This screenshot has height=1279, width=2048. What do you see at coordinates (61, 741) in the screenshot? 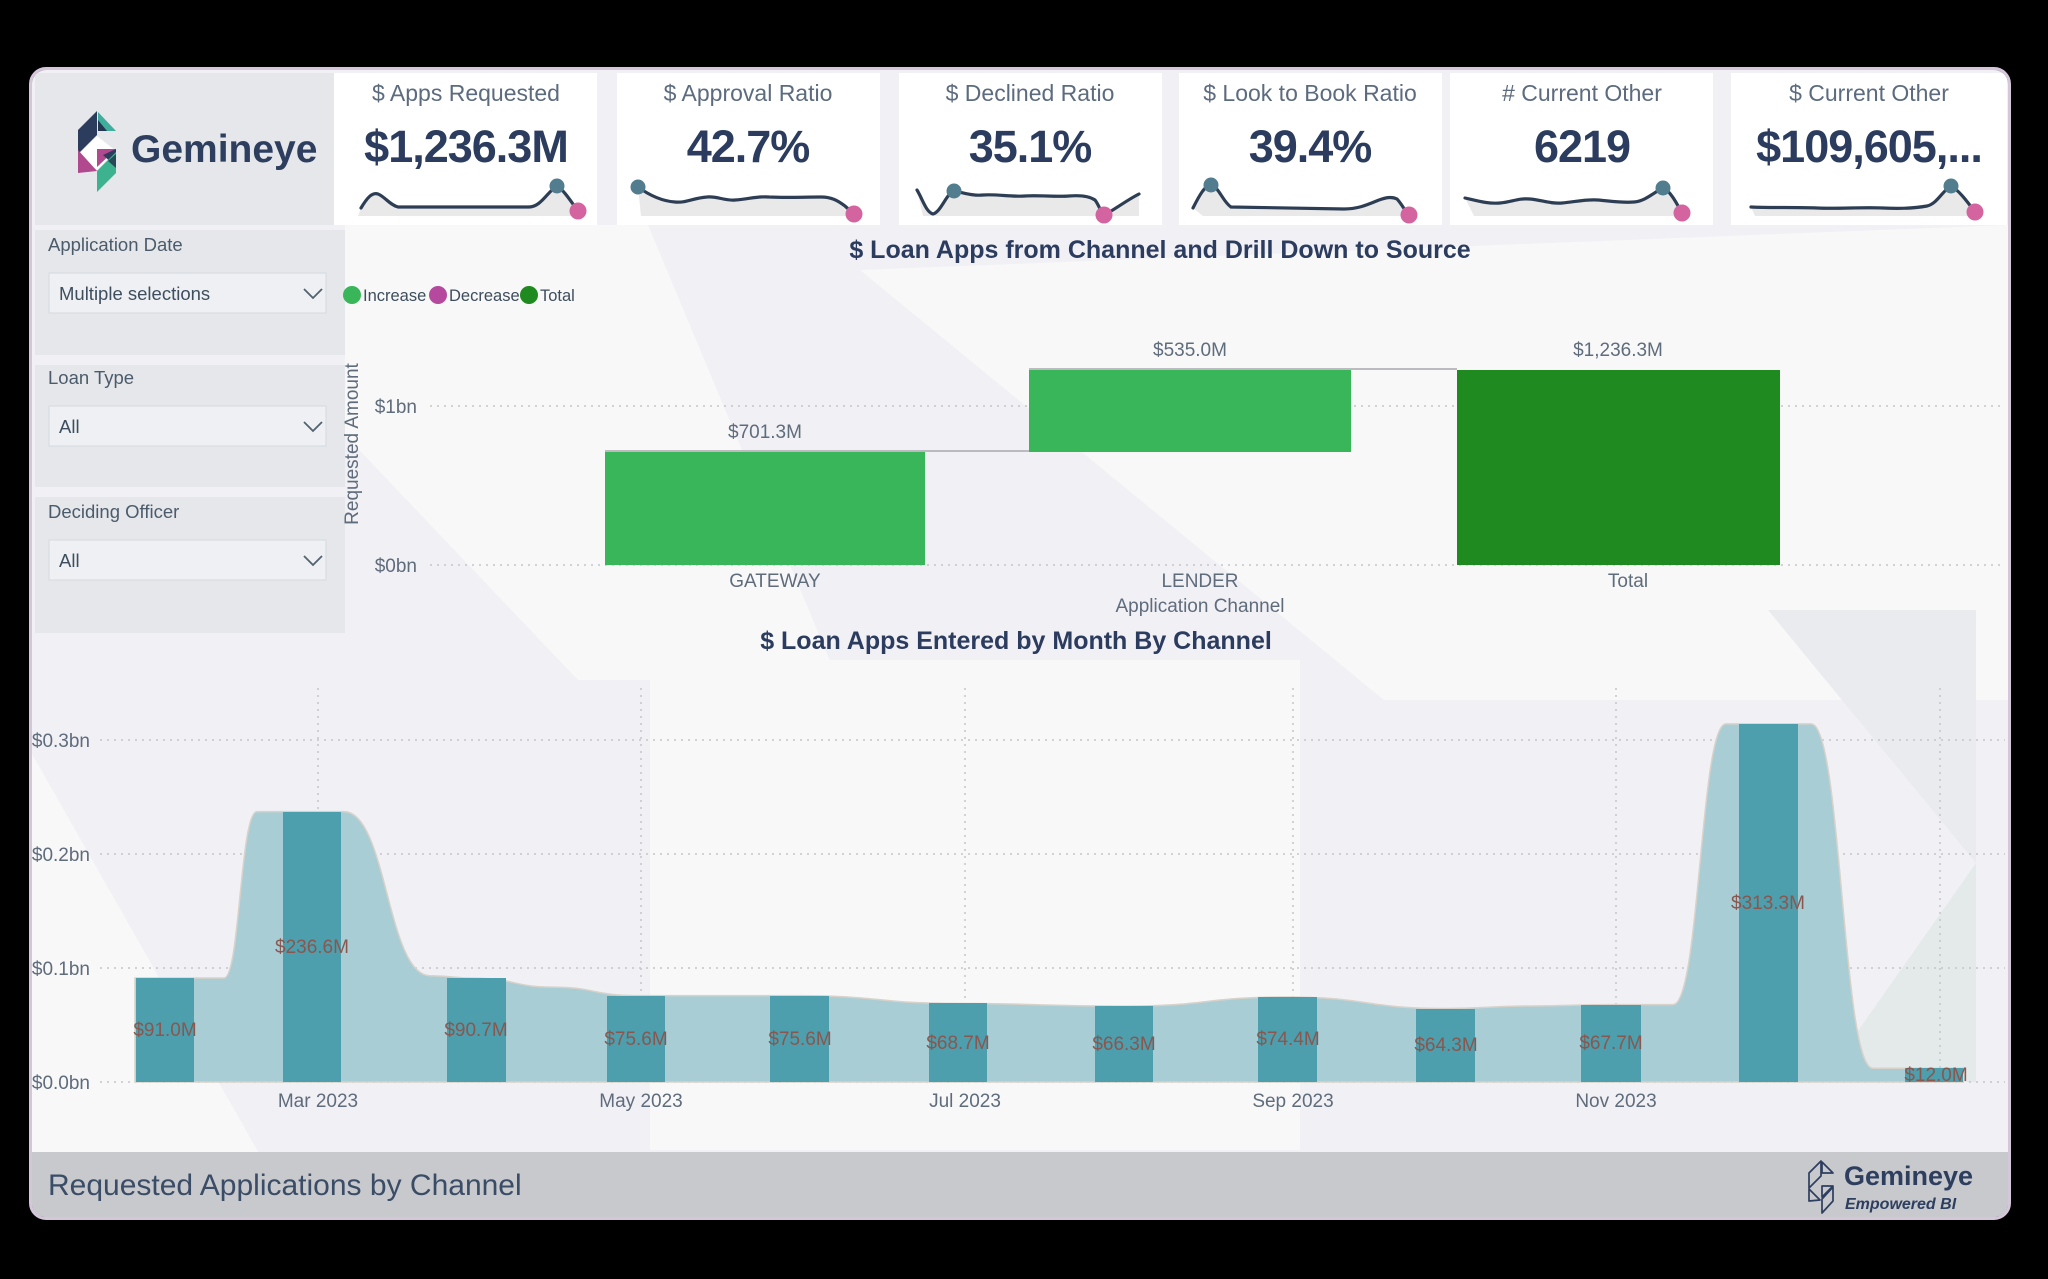
I see `svg-text: $0.3bn` at bounding box center [61, 741].